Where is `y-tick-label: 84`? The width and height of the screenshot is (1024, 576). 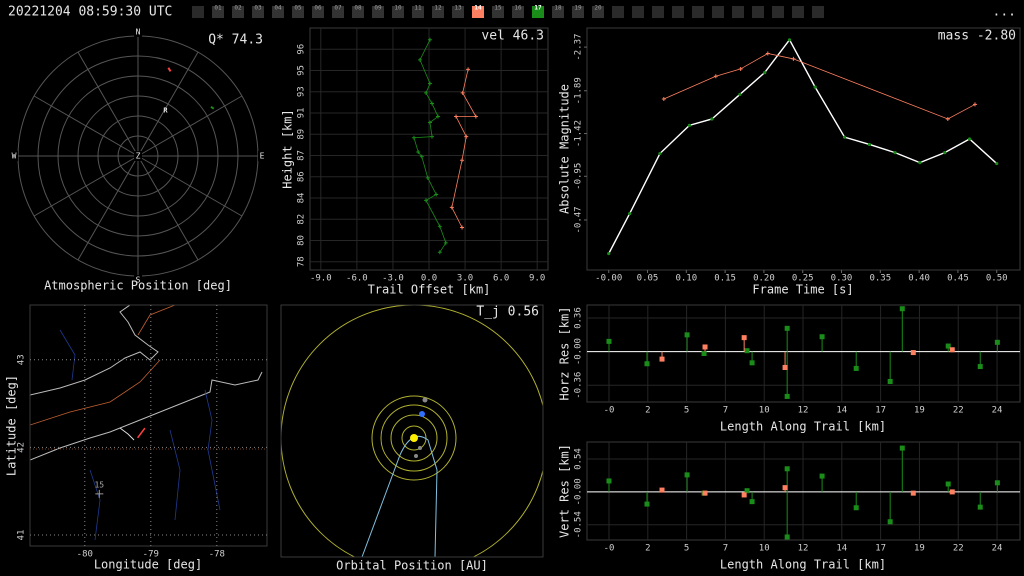
y-tick-label: 84 is located at coordinates (302, 198).